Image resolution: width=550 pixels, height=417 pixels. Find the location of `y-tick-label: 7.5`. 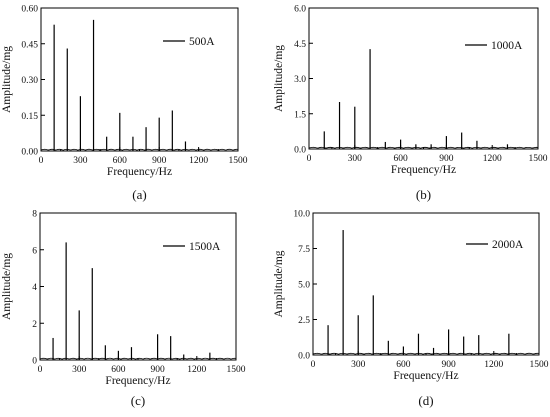

y-tick-label: 7.5 is located at coordinates (304, 250).